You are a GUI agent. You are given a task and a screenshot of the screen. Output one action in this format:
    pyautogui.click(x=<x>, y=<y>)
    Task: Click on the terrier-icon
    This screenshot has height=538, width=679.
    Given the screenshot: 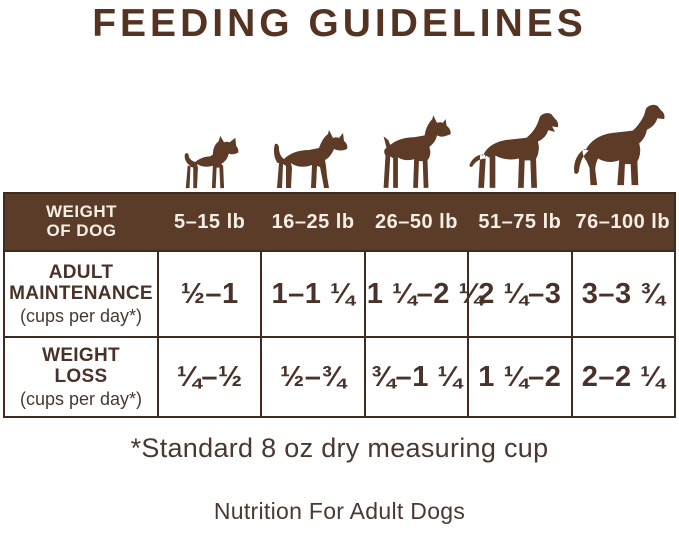 What is the action you would take?
    pyautogui.click(x=313, y=160)
    